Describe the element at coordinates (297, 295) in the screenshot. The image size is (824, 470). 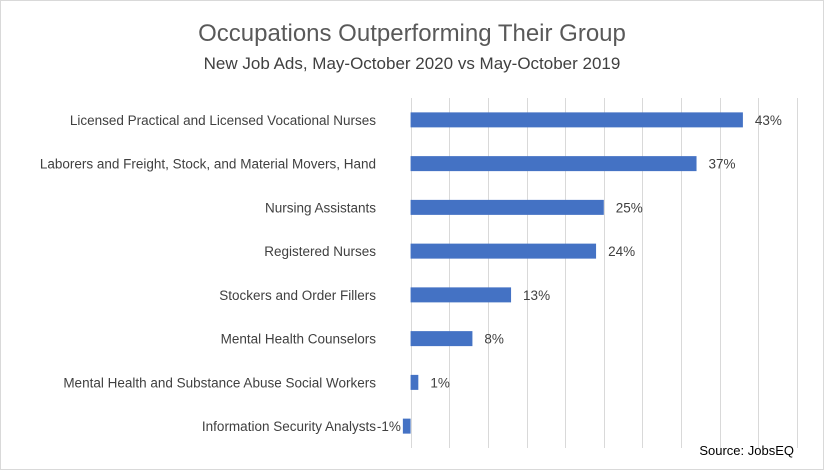
I see `category-label: Stockers and Order Fillers` at that location.